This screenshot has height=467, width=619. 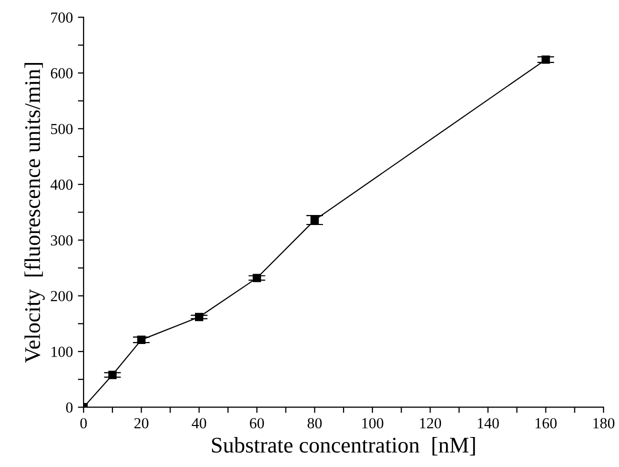 What do you see at coordinates (61, 296) in the screenshot?
I see `y-tick-label: 200` at bounding box center [61, 296].